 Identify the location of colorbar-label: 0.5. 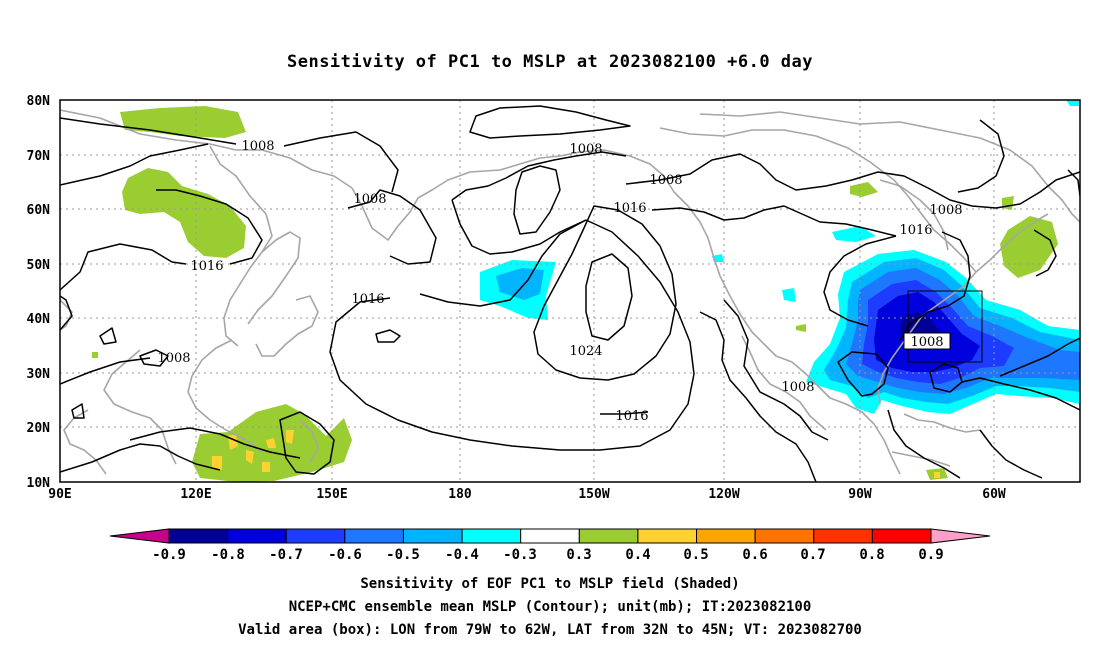
(695, 555).